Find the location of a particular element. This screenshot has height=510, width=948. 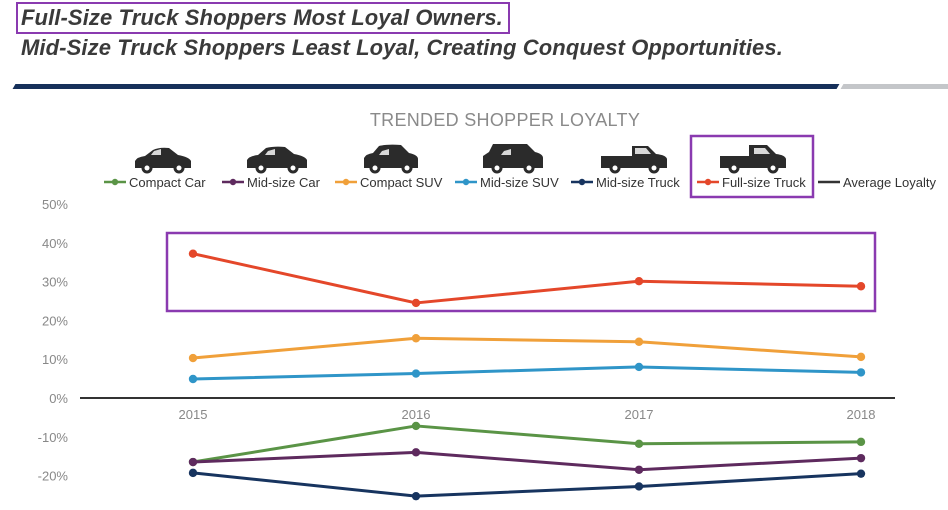

legend-label: Mid-size SUV is located at coordinates (519, 182).